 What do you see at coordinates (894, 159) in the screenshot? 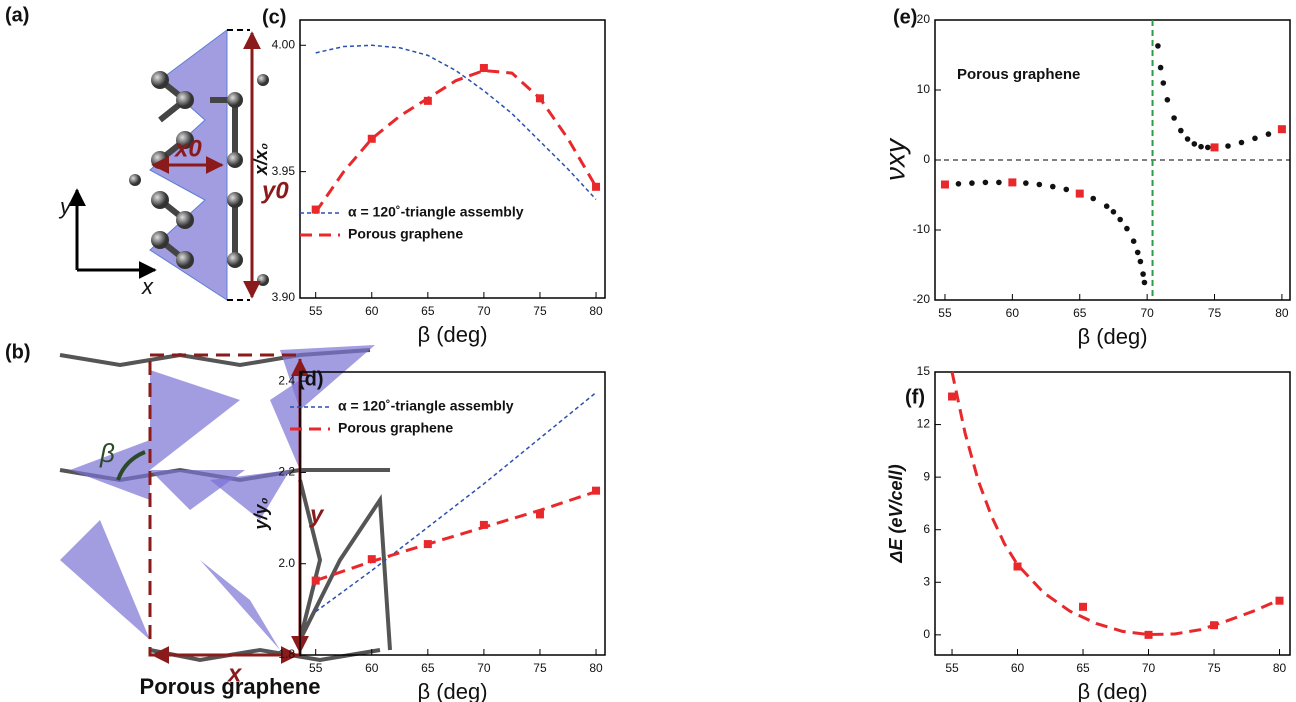
I see `y-axis-label: νxy` at bounding box center [894, 159].